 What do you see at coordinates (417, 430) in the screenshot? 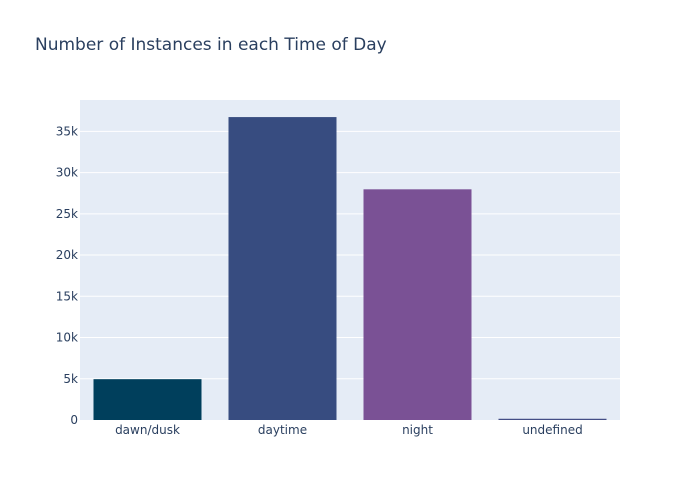
I see `x-tick-label: night` at bounding box center [417, 430].